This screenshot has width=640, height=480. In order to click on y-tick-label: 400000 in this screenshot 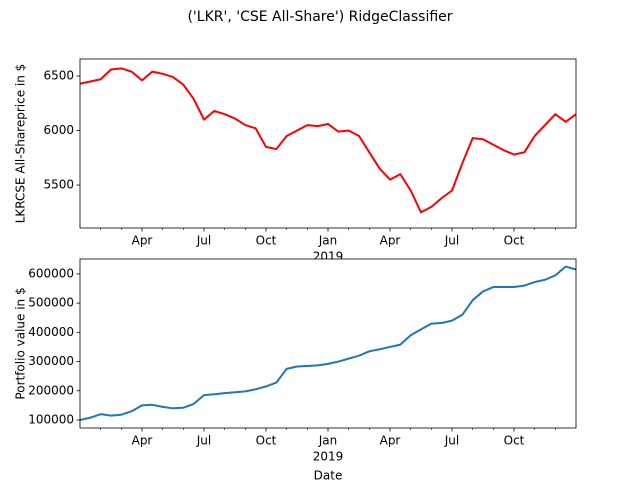, I will do `click(51, 332)`.